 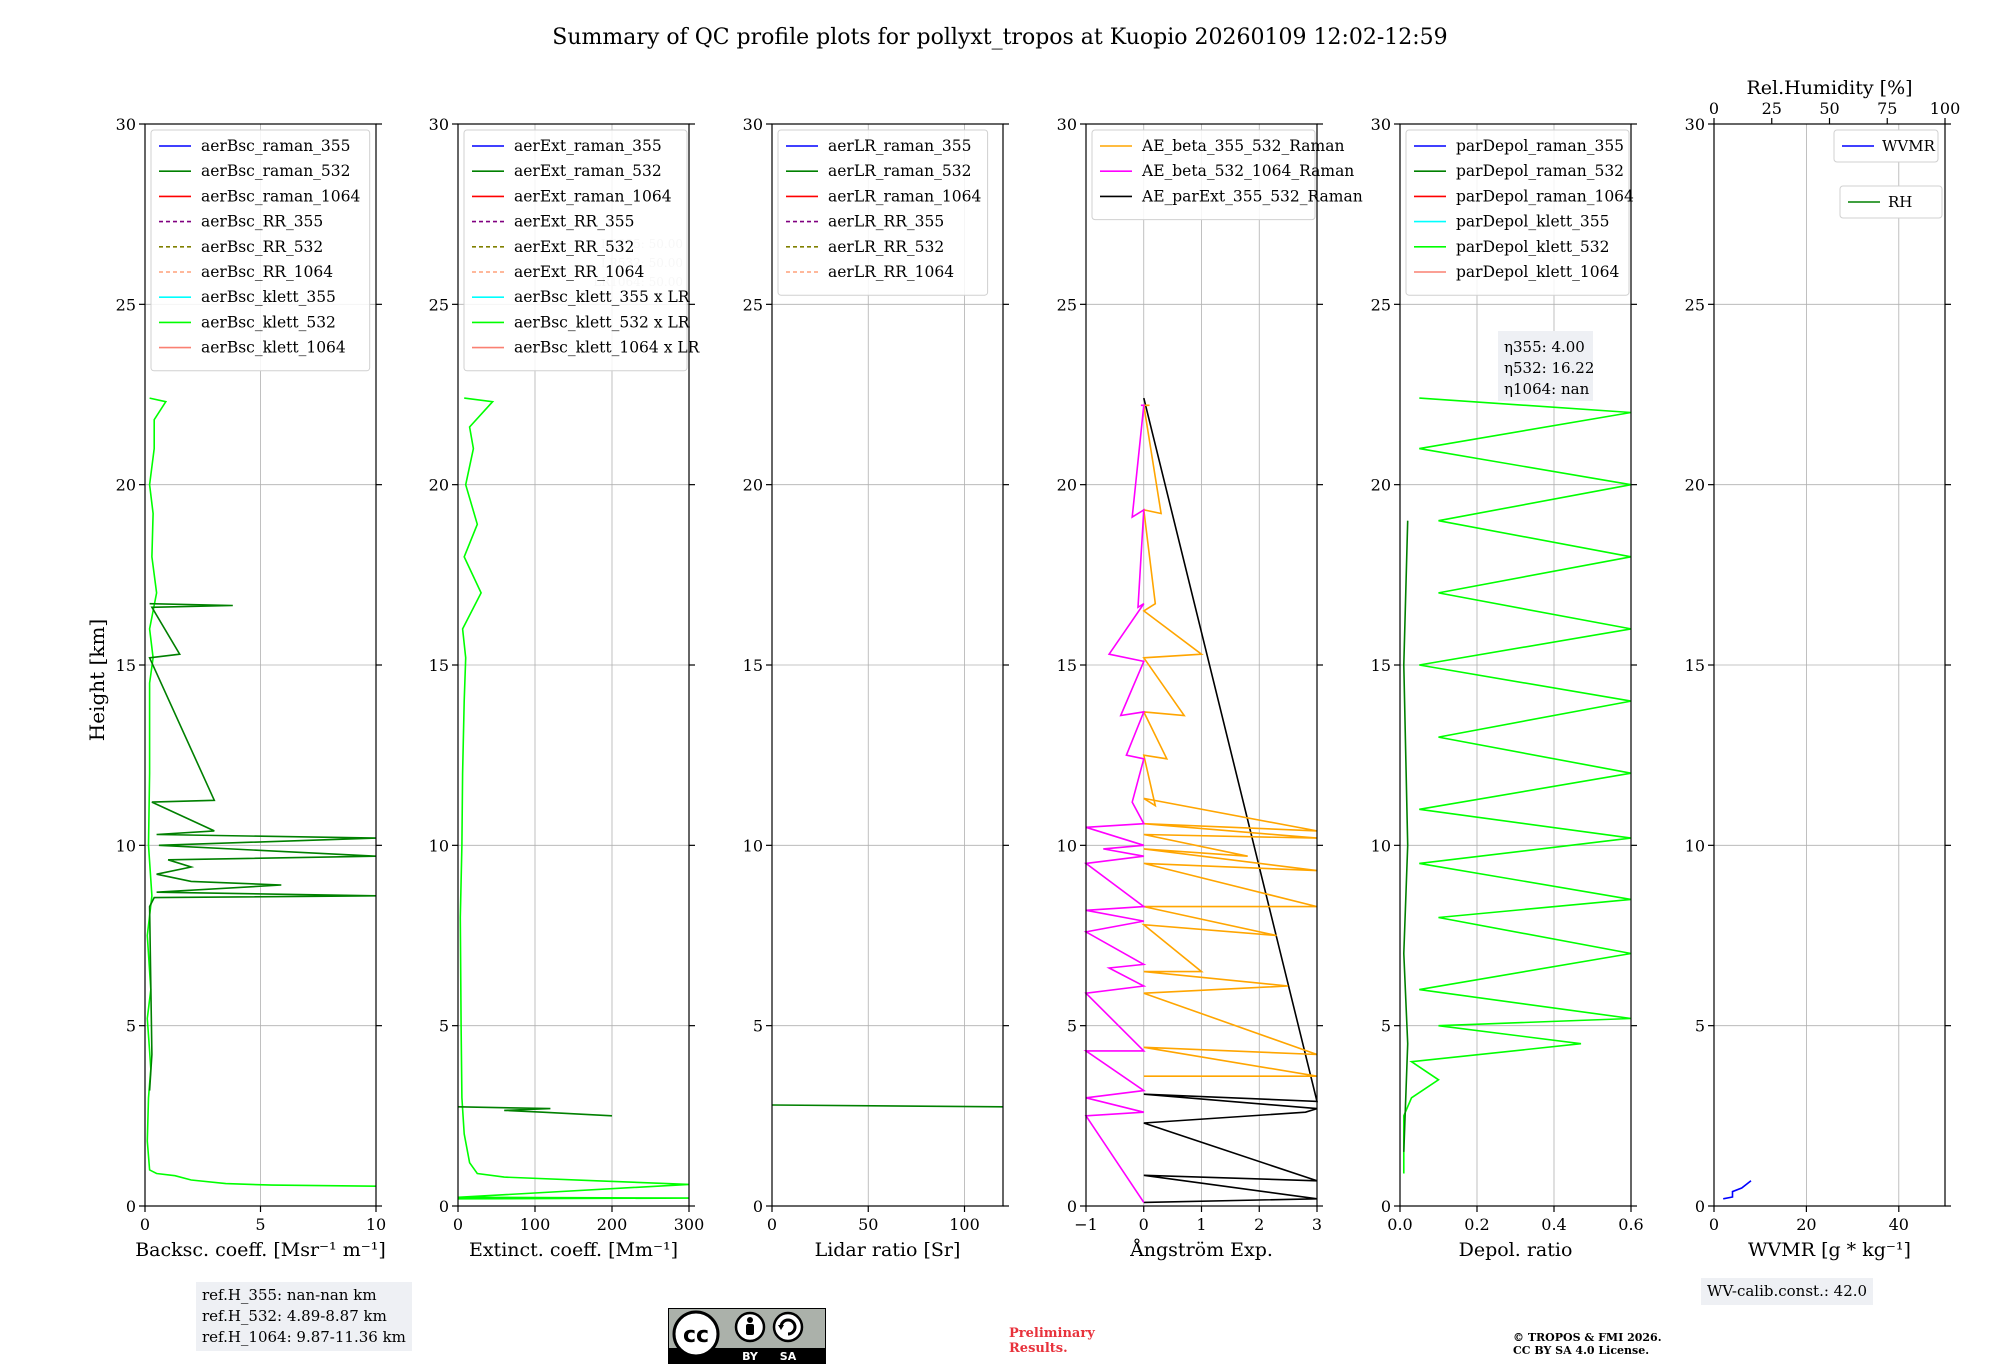 What do you see at coordinates (891, 272) in the screenshot?
I see `legend-entry: aerLR_RR_1064` at bounding box center [891, 272].